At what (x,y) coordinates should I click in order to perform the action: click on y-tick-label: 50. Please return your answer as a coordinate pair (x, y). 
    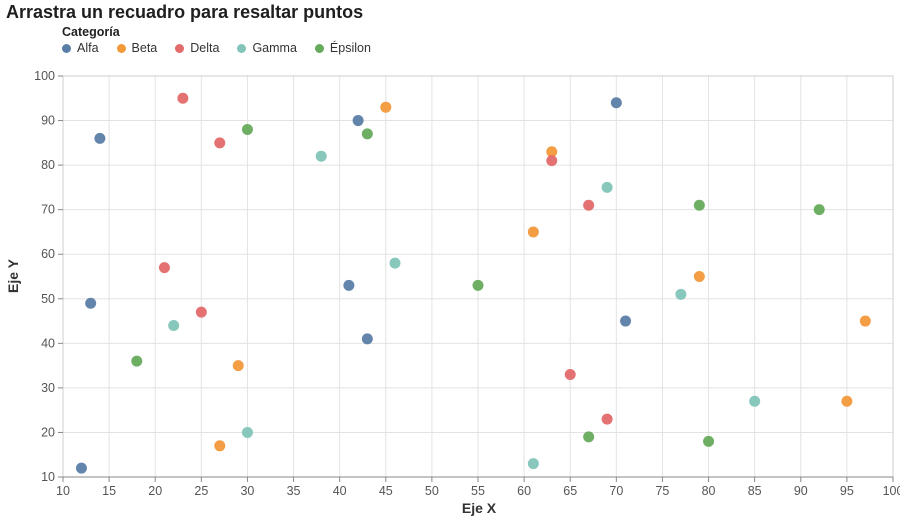
    Looking at the image, I should click on (48, 299).